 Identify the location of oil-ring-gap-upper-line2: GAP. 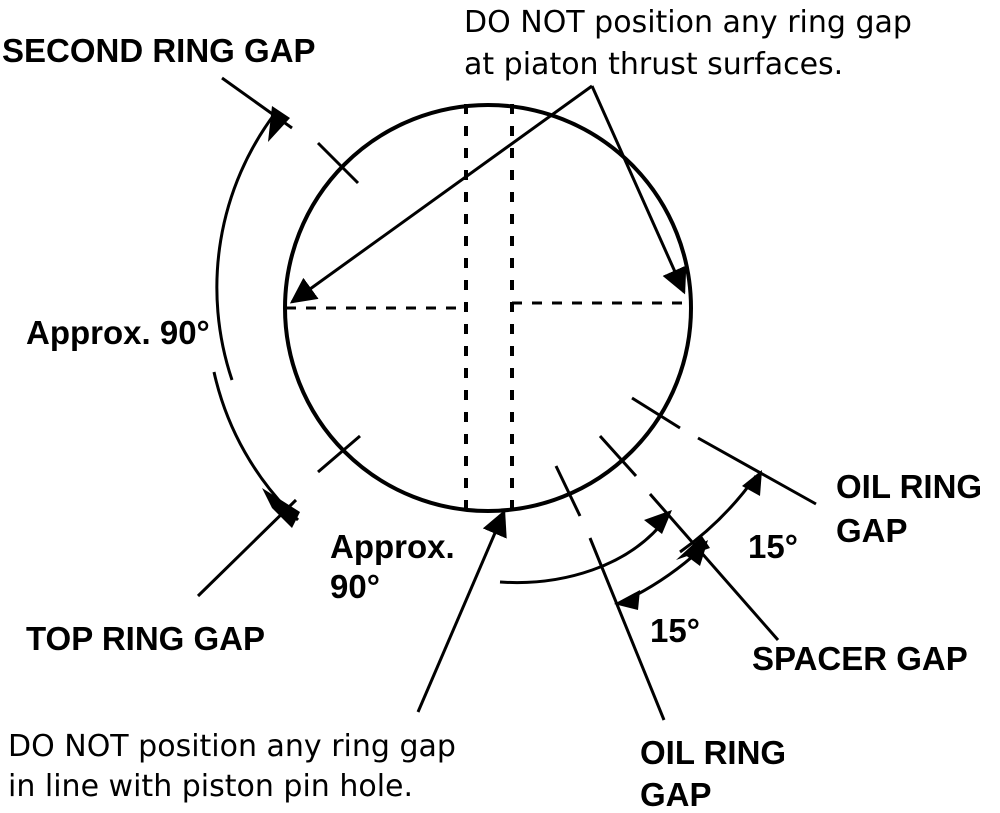
(872, 530).